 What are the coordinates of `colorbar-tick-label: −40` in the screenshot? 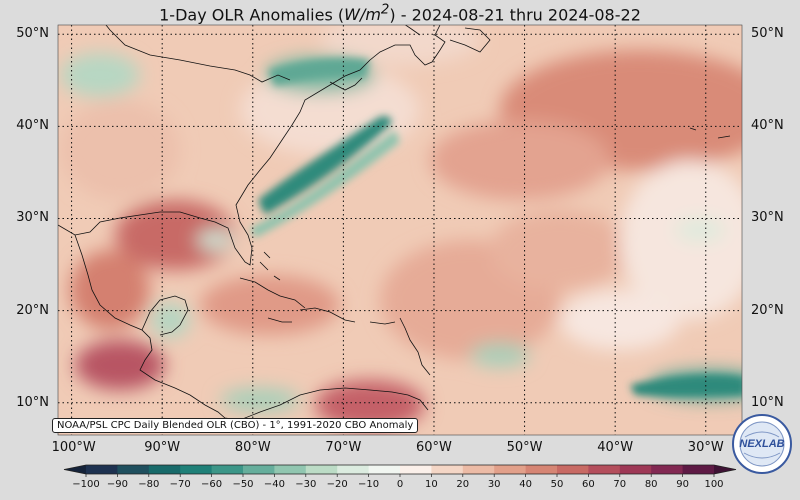 It's located at (274, 484).